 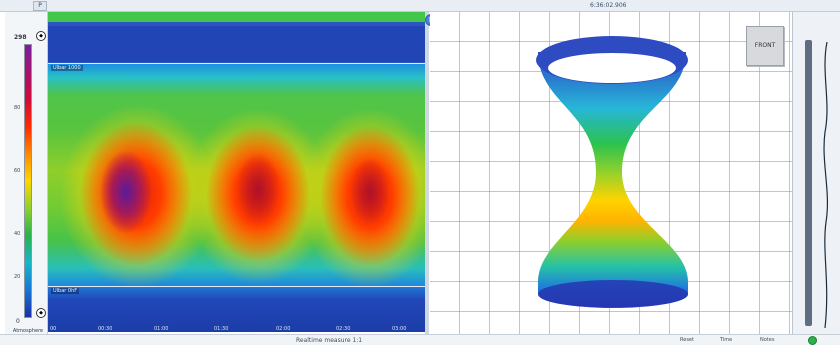 What do you see at coordinates (420, 339) in the screenshot?
I see `status-bar: Realtime measure 1:1 Reset Time Notes` at bounding box center [420, 339].